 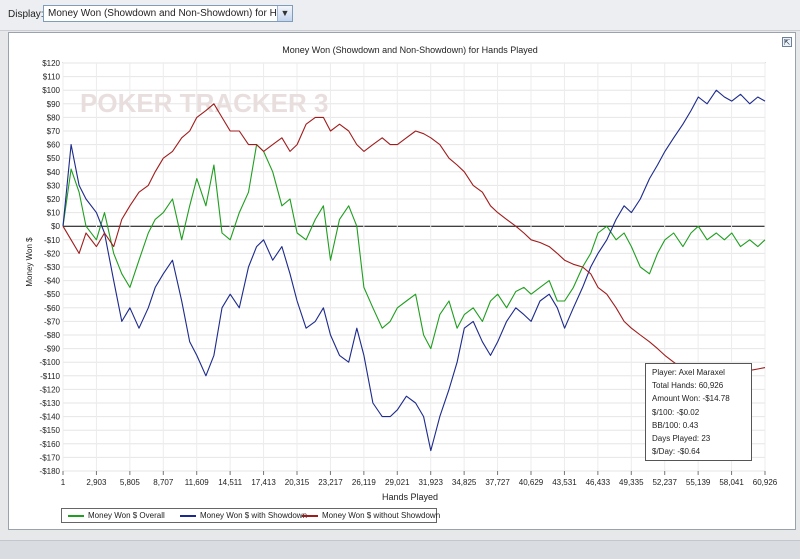 What do you see at coordinates (51, 90) in the screenshot?
I see `y-tick-label: $100` at bounding box center [51, 90].